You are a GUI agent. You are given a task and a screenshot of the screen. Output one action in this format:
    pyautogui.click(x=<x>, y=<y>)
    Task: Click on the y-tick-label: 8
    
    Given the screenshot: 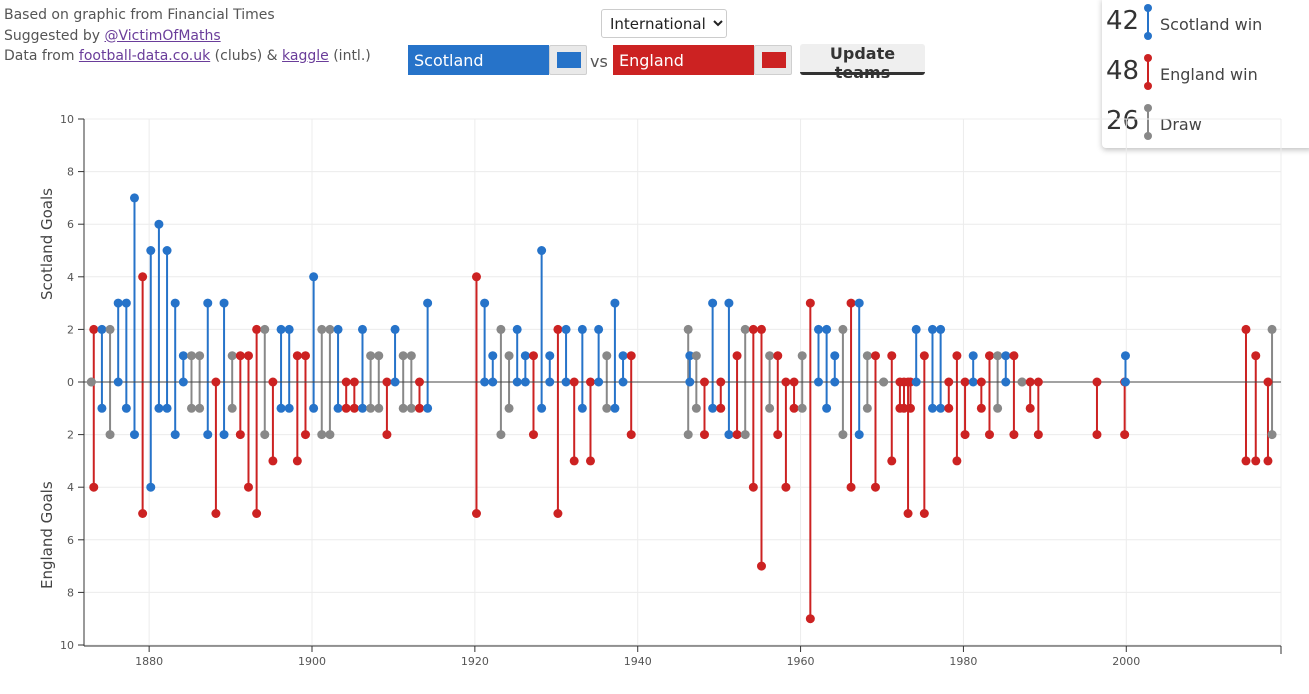 What is the action you would take?
    pyautogui.click(x=70, y=172)
    